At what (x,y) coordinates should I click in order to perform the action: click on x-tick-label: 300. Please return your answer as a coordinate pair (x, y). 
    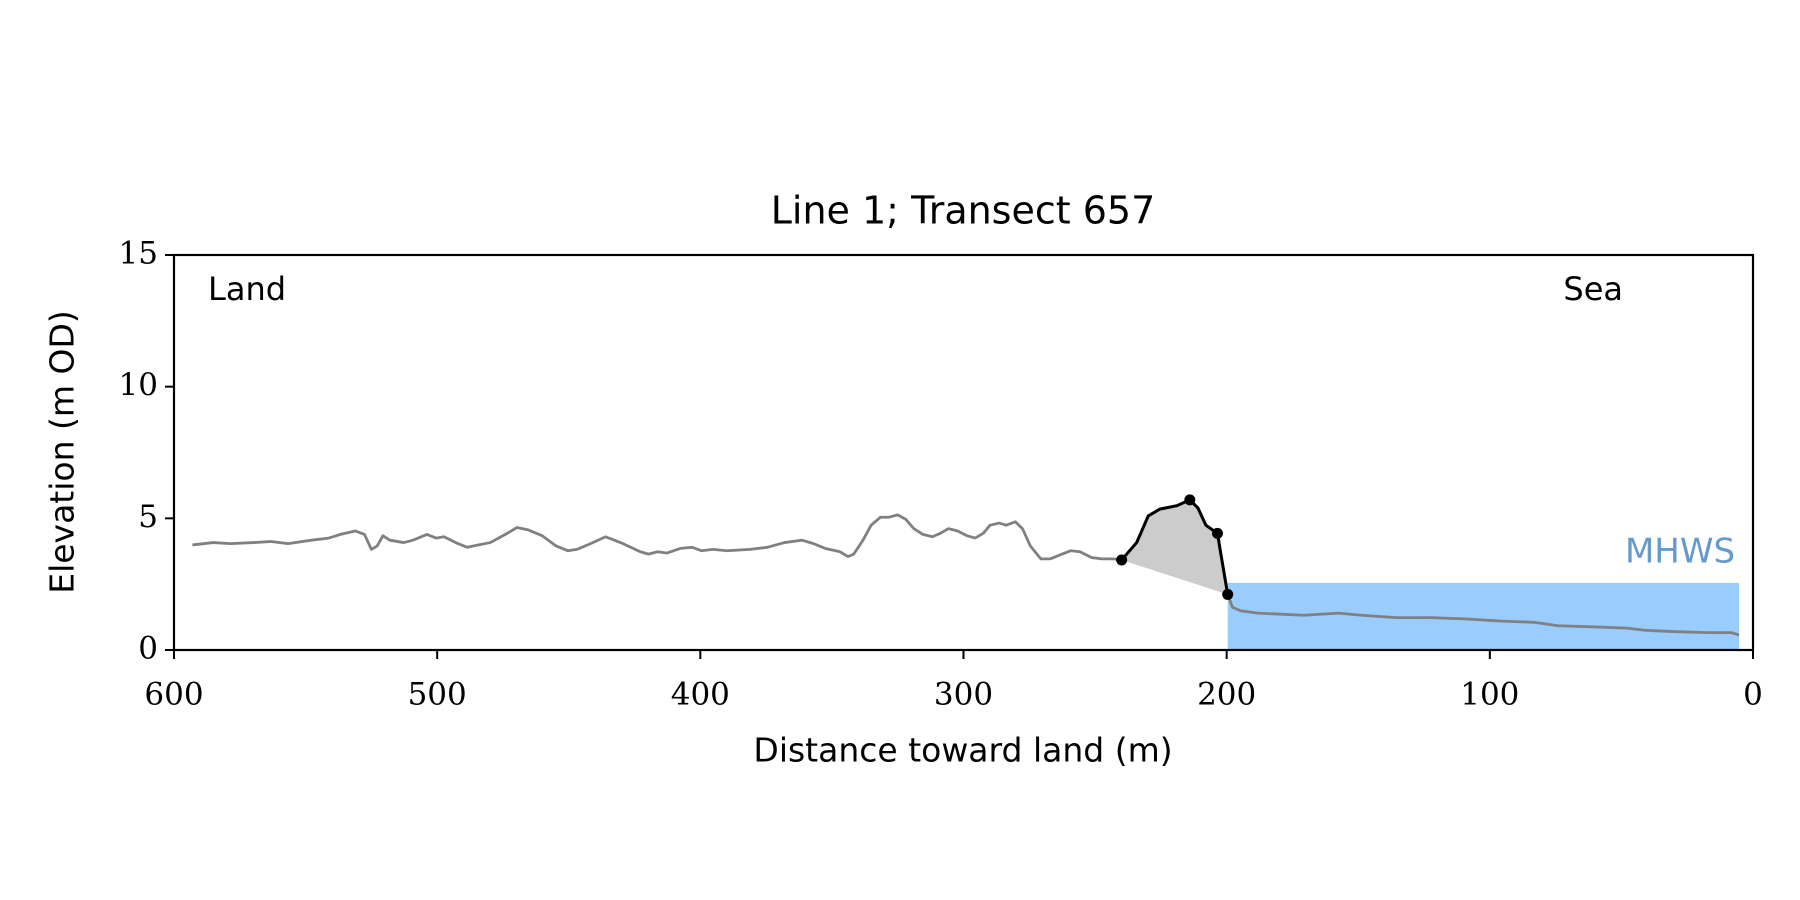
    Looking at the image, I should click on (963, 695).